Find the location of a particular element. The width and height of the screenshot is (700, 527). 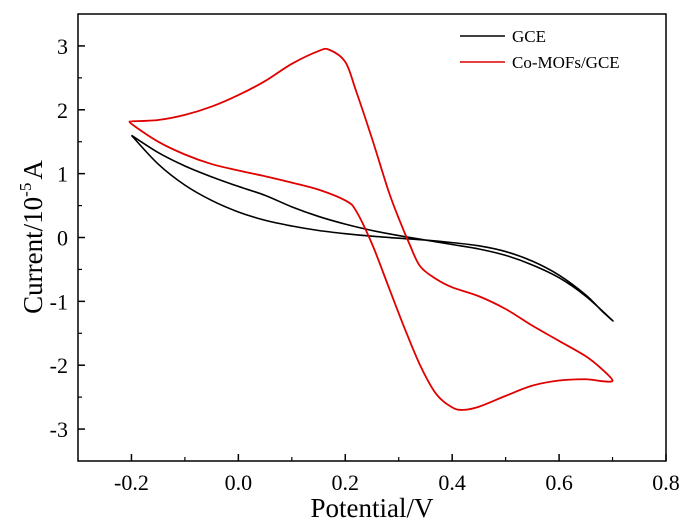

y-axis-title-main: Current/10 is located at coordinates (33, 255).